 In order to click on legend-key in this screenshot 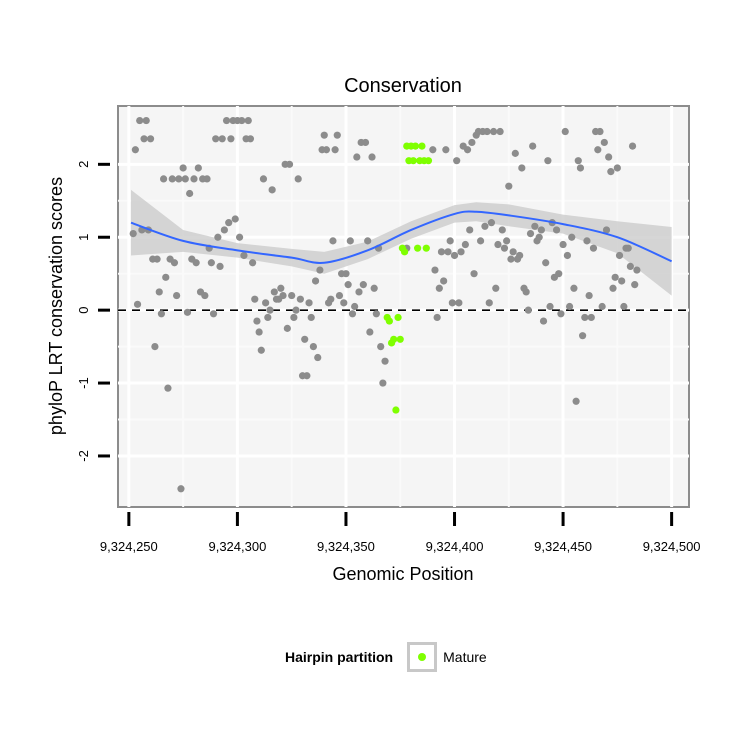, I will do `click(422, 657)`.